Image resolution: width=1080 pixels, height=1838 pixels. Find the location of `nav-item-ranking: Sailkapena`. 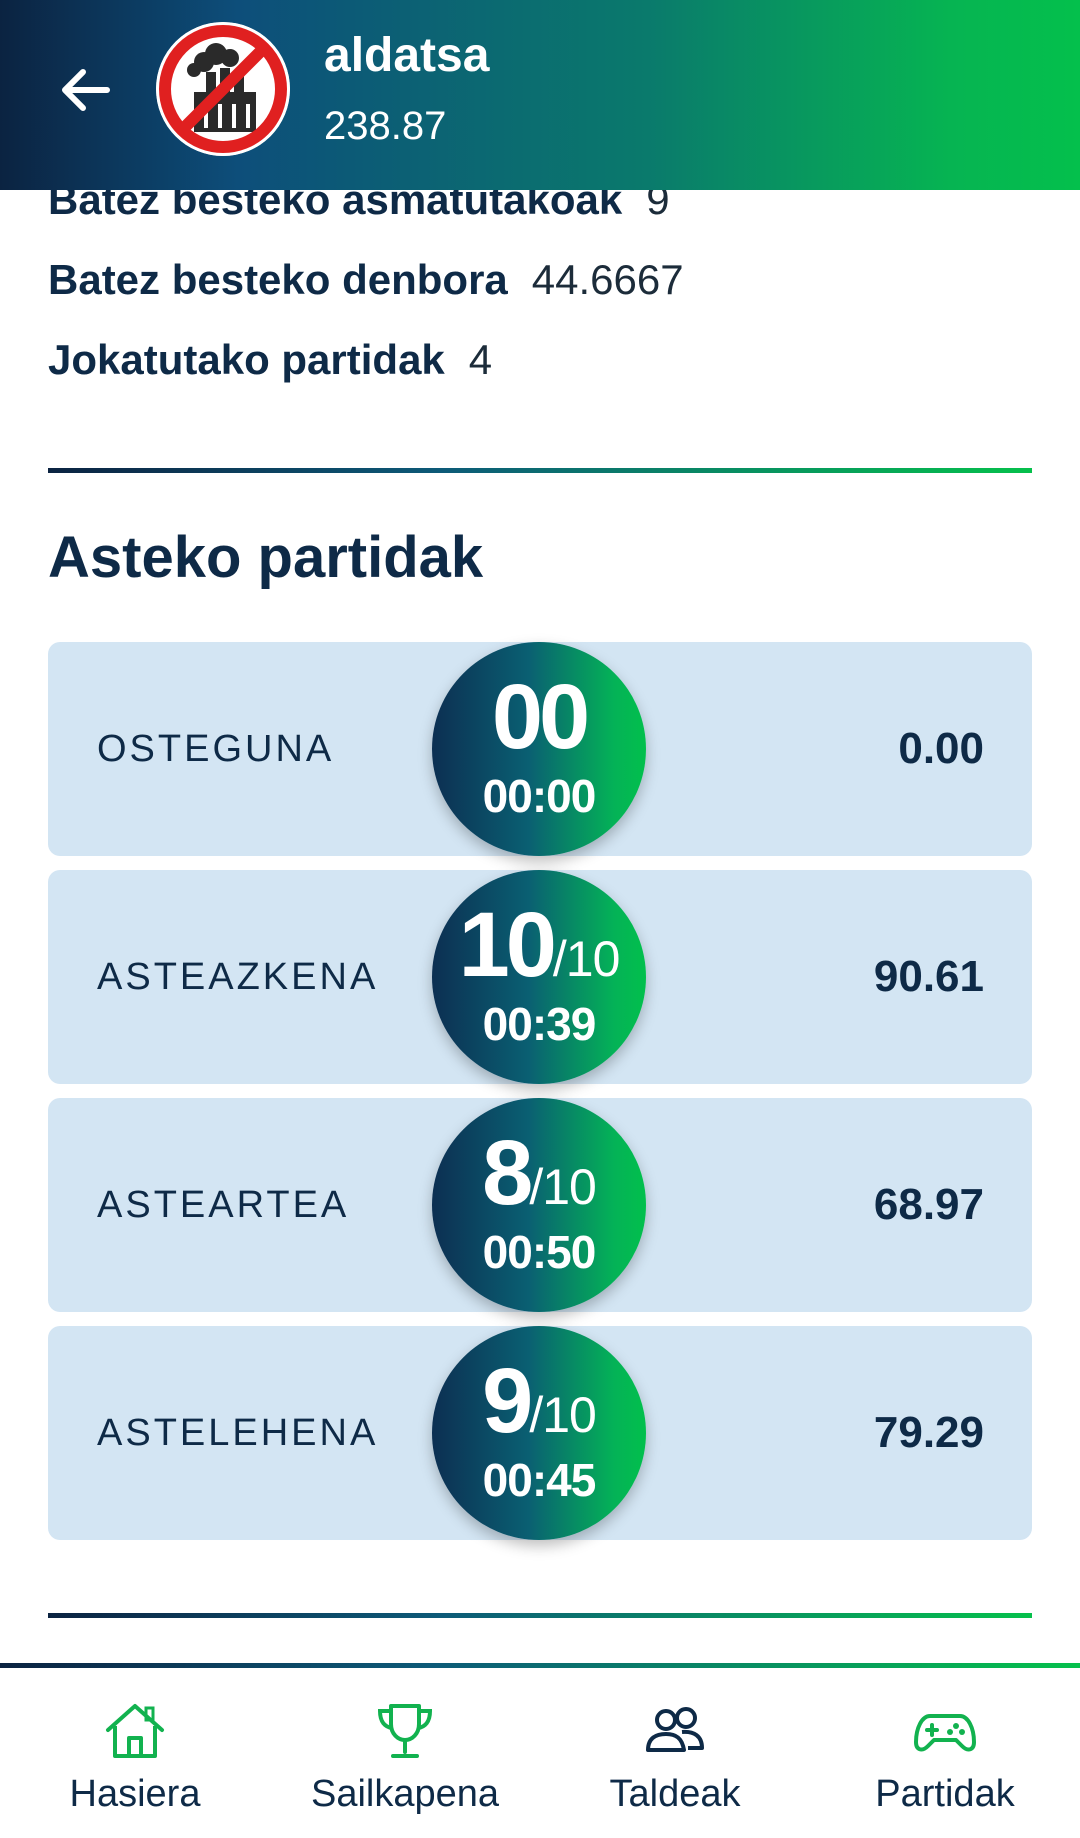

nav-item-ranking: Sailkapena is located at coordinates (405, 1753).